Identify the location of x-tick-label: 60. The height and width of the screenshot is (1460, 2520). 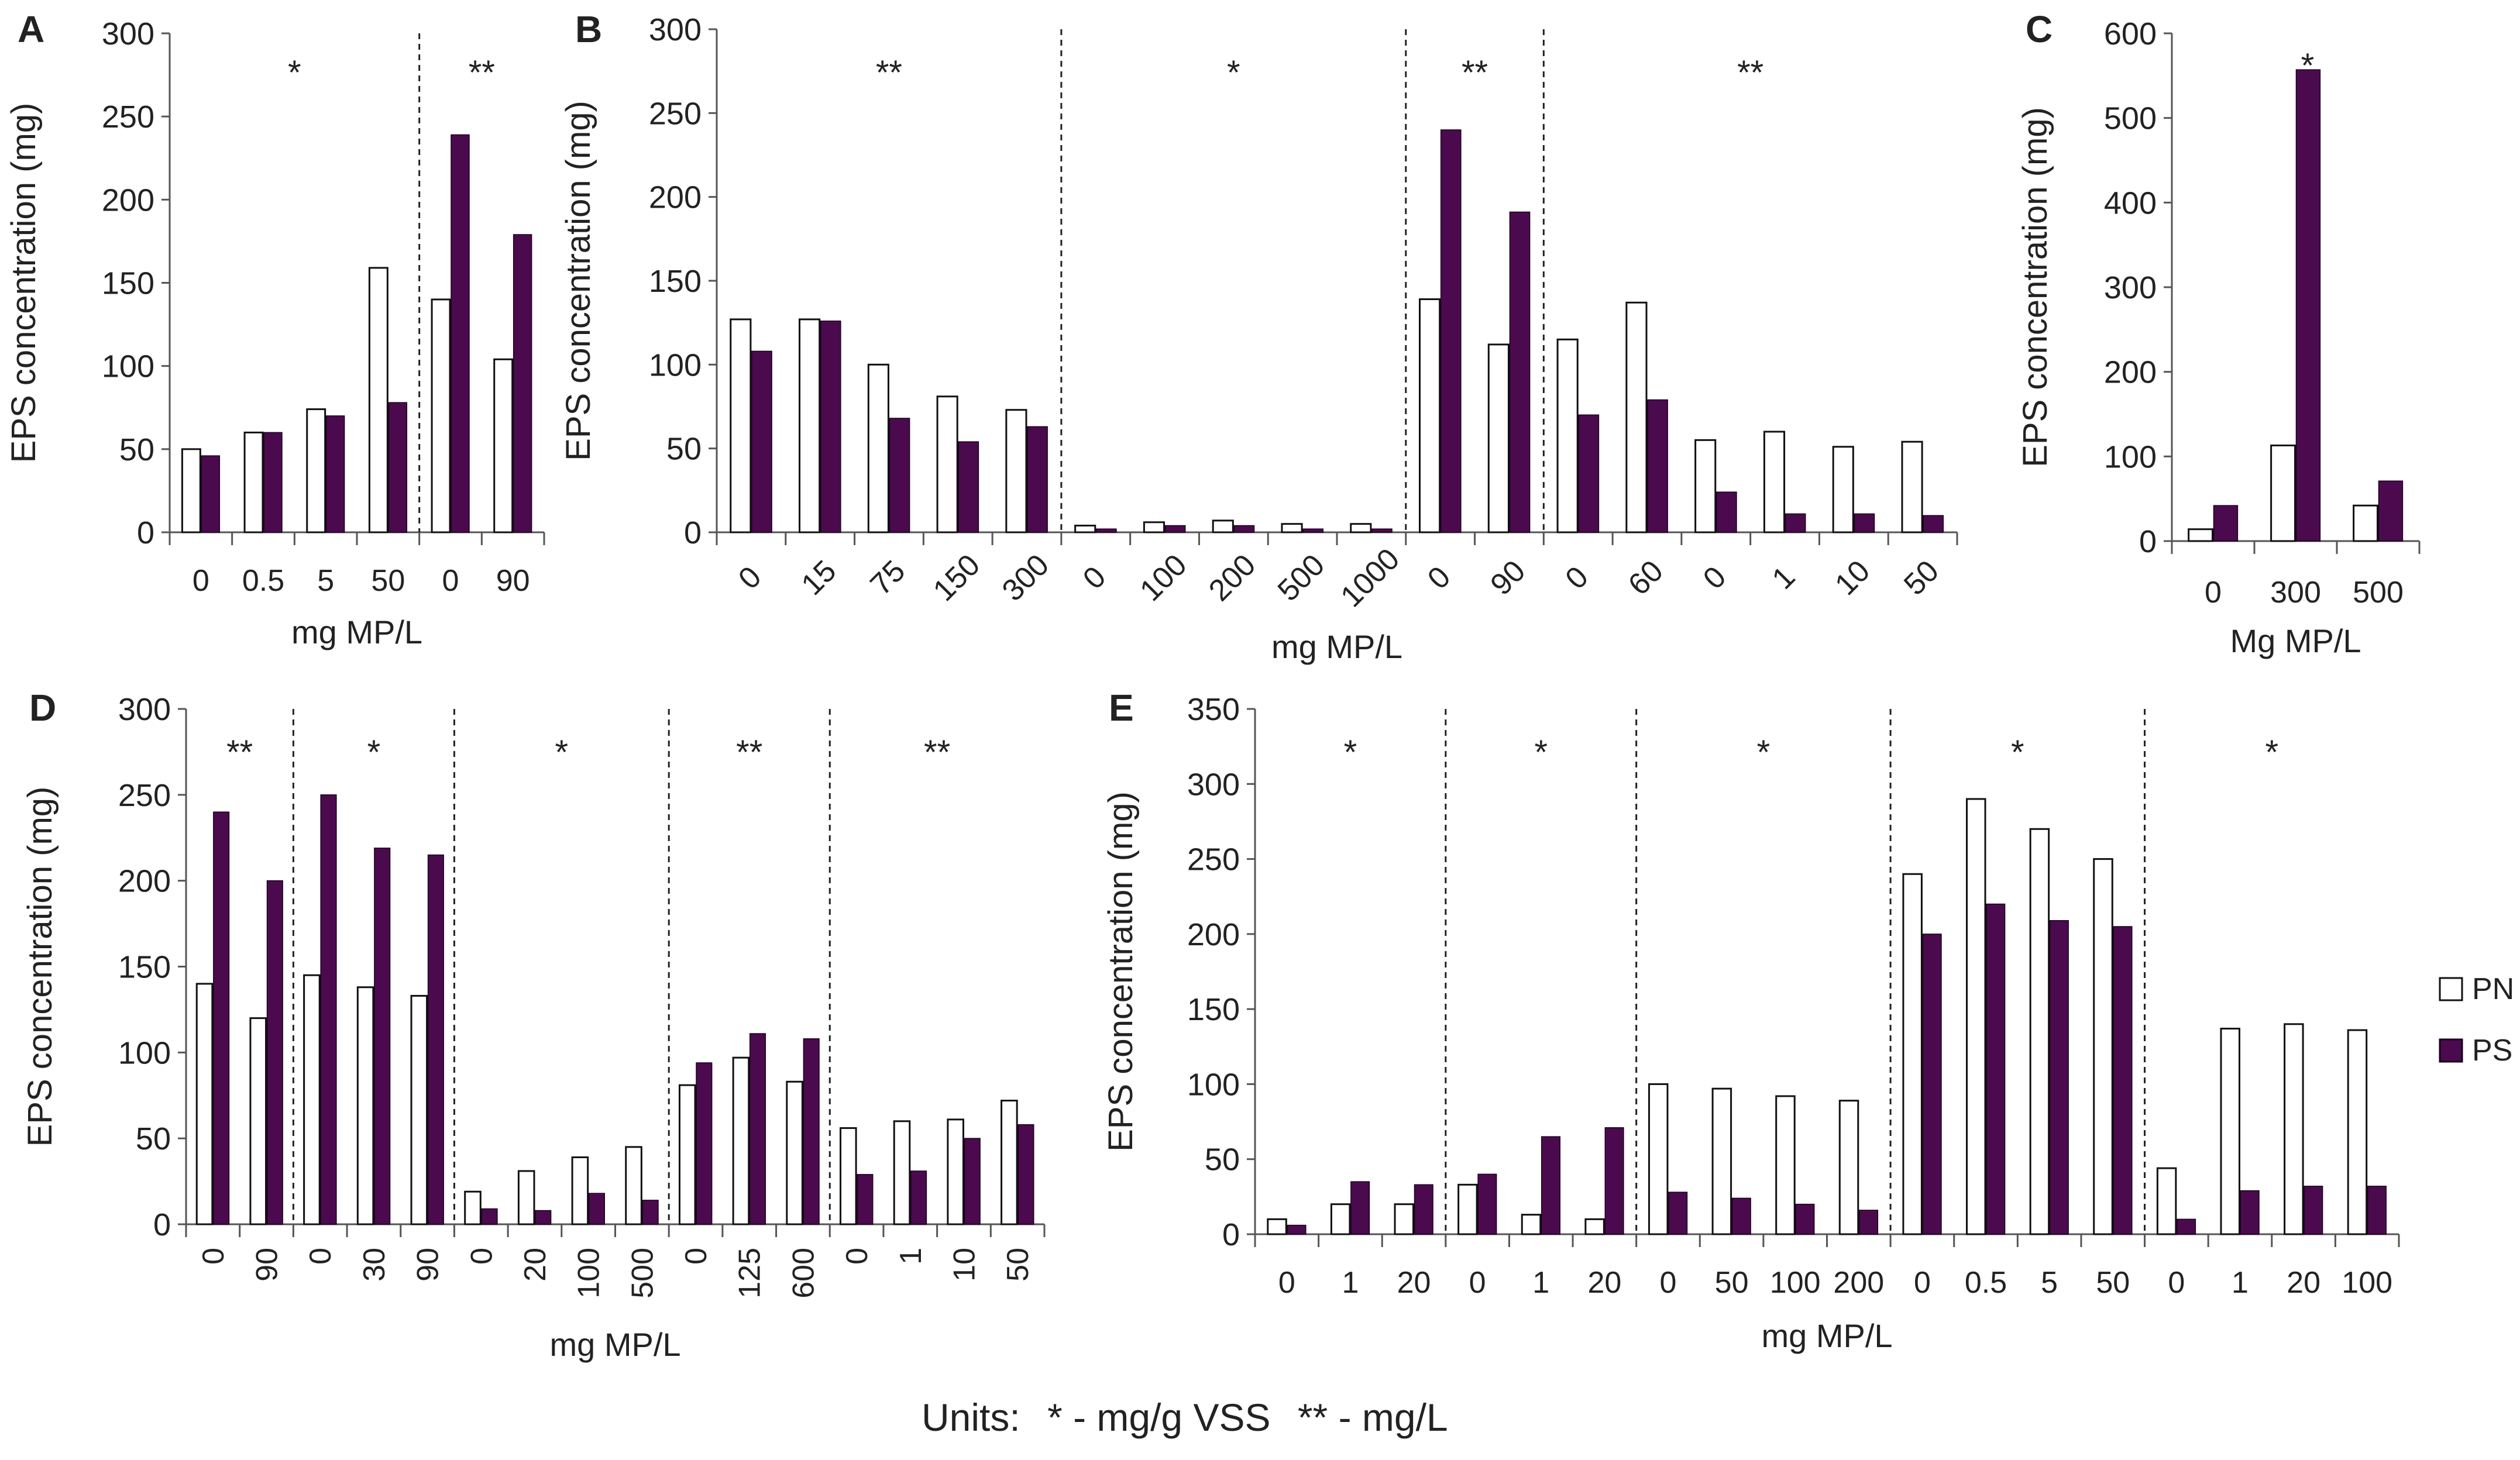
(1646, 578).